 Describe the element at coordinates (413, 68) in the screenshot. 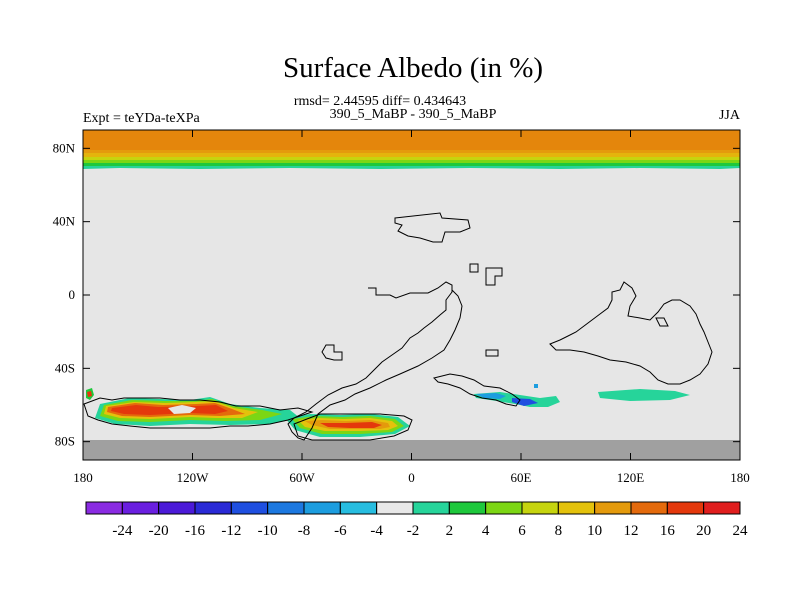

I see `map-title: Surface Albedo (in %)` at that location.